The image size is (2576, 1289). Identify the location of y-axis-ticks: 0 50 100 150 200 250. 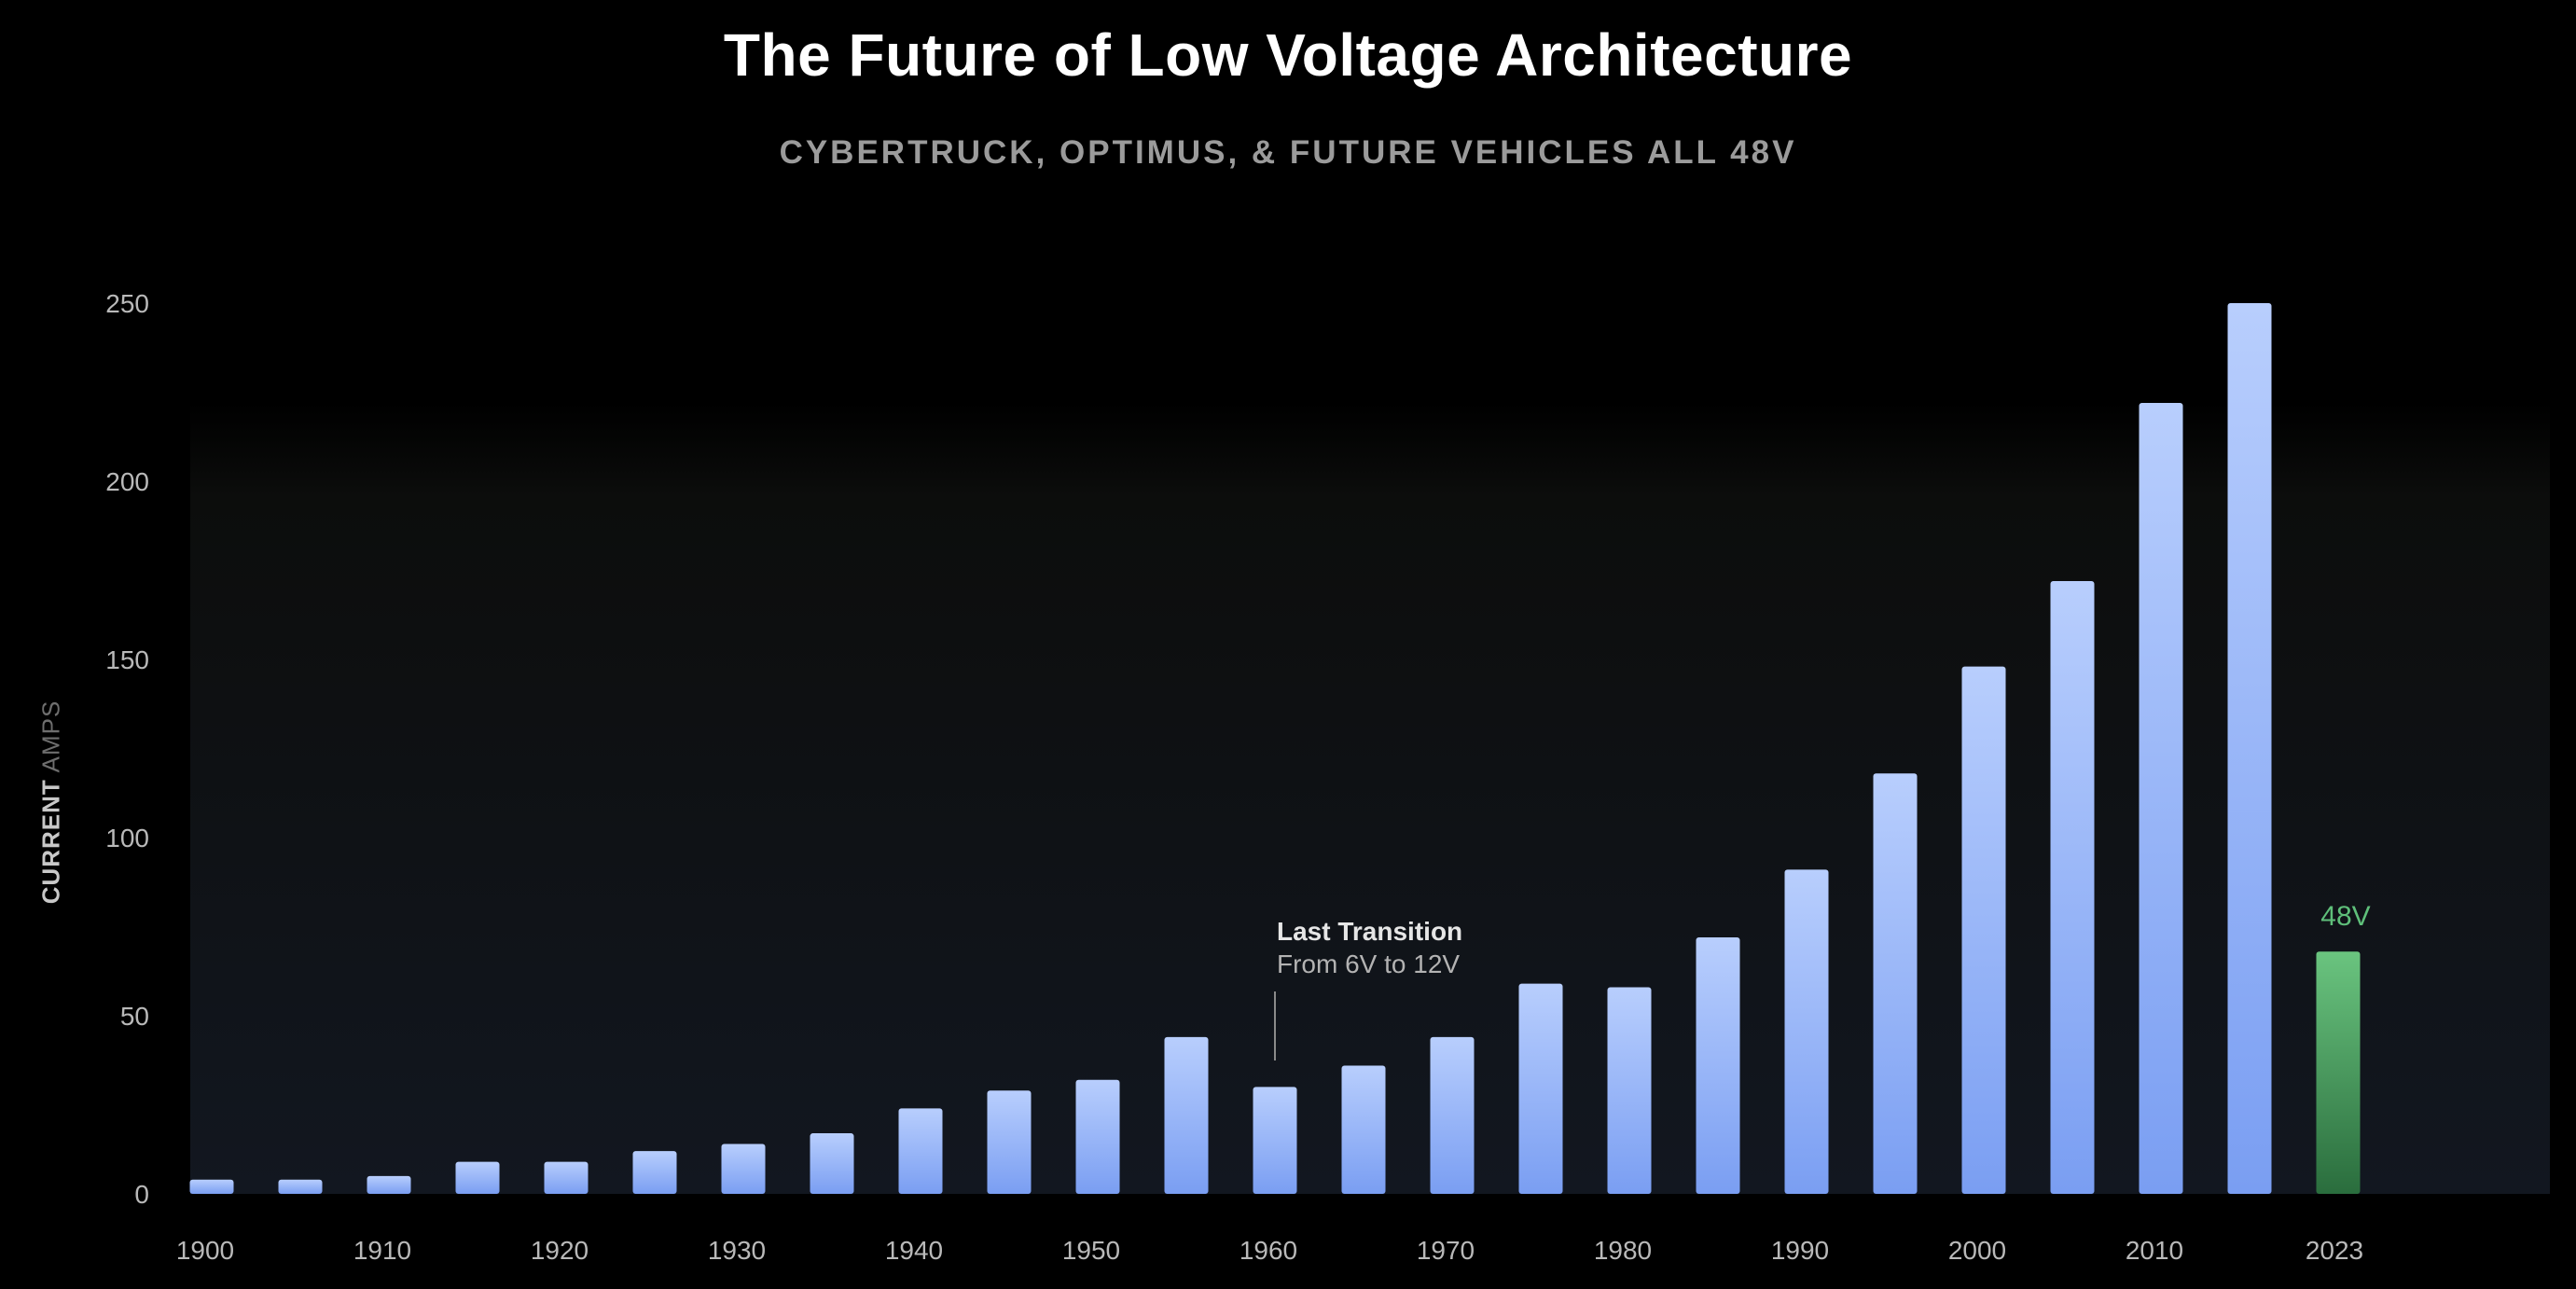
(127, 749).